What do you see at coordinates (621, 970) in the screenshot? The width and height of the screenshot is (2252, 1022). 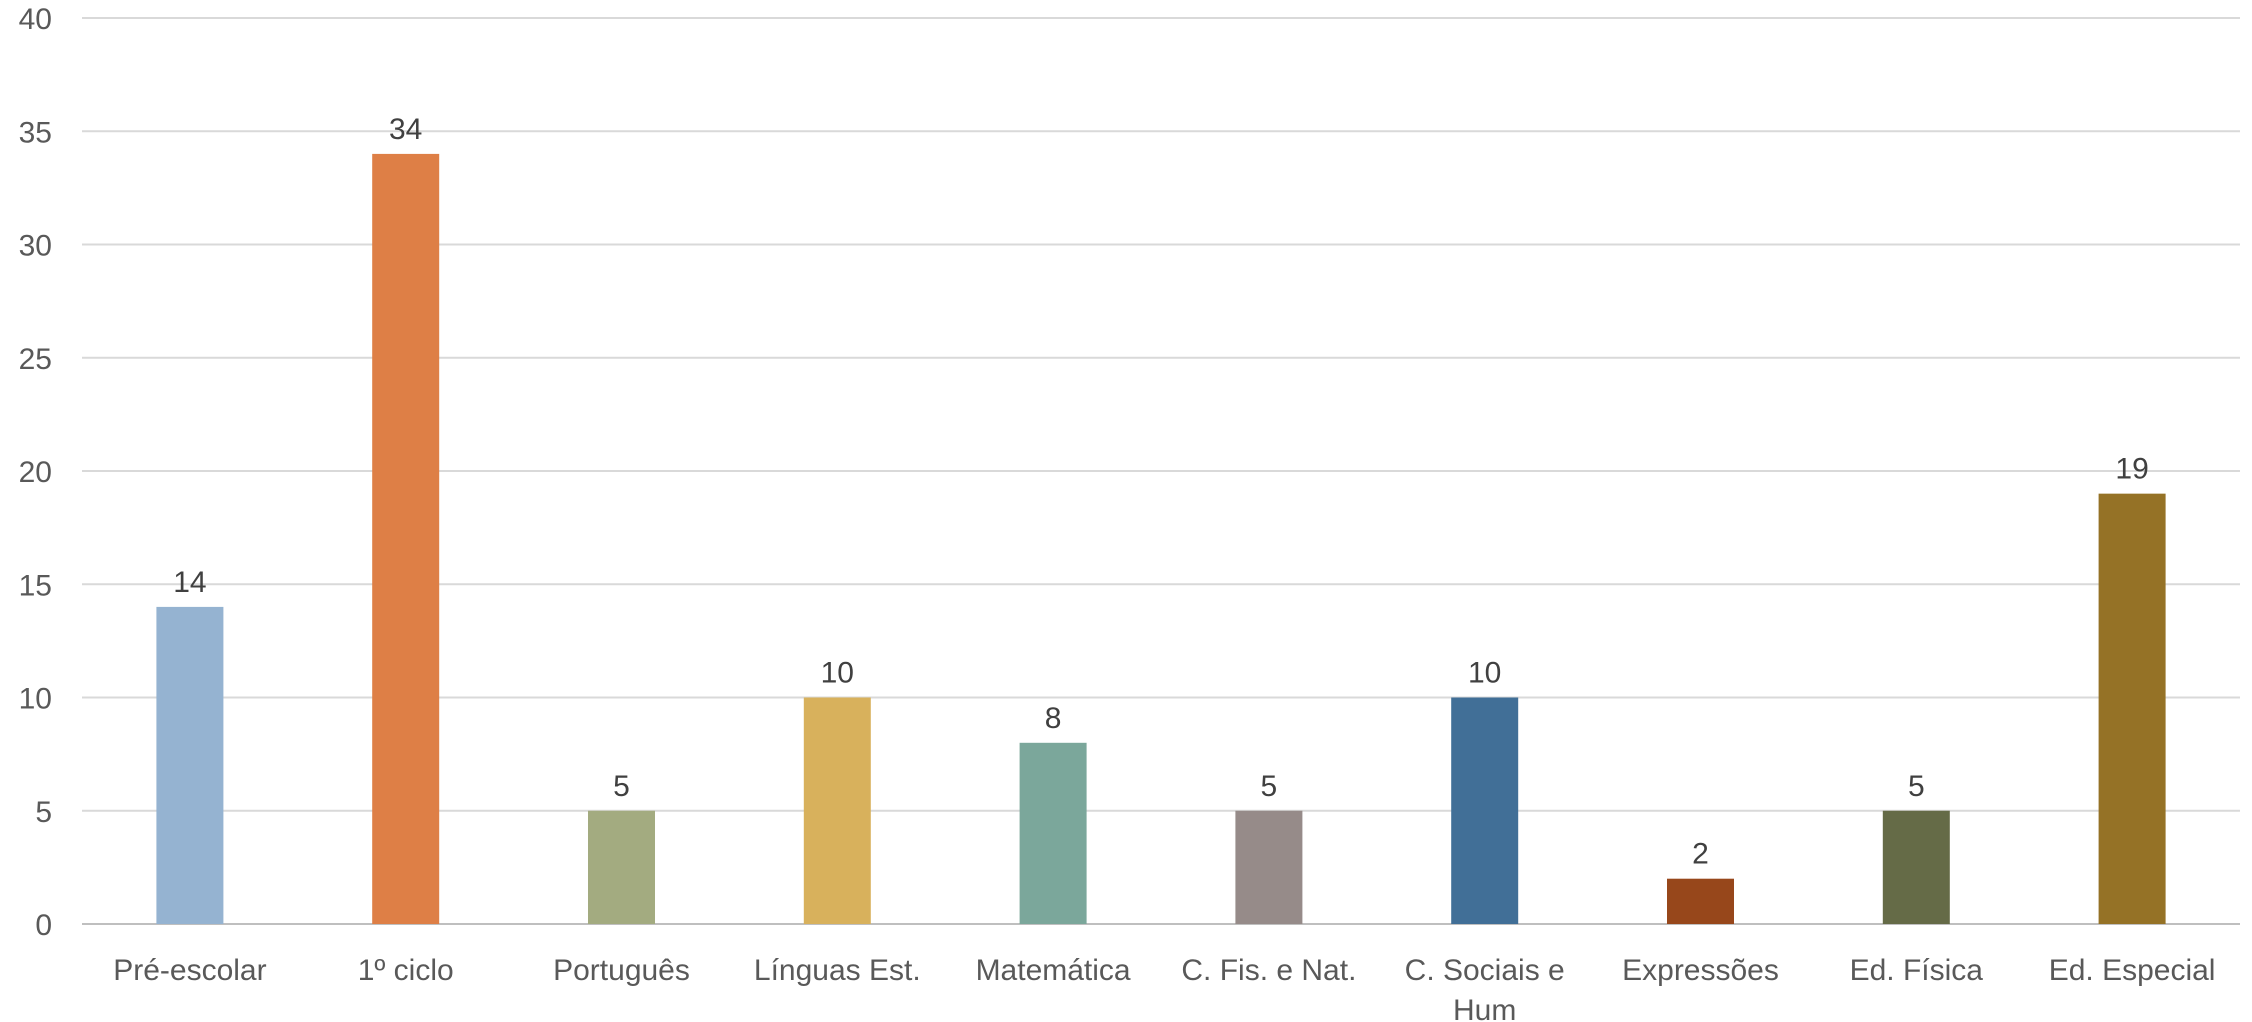 I see `x-tick-label: Português` at bounding box center [621, 970].